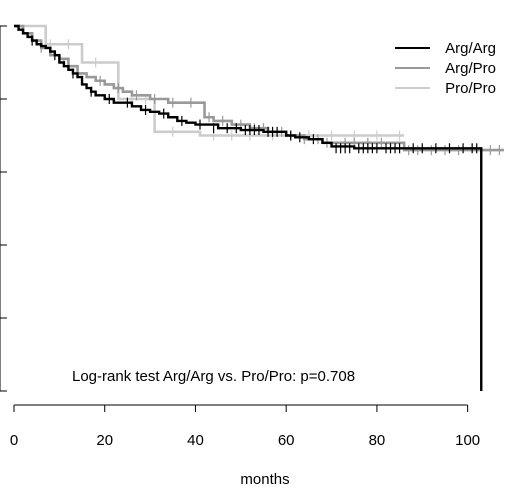  Describe the element at coordinates (470, 68) in the screenshot. I see `legend-label: Arg/Pro` at that location.